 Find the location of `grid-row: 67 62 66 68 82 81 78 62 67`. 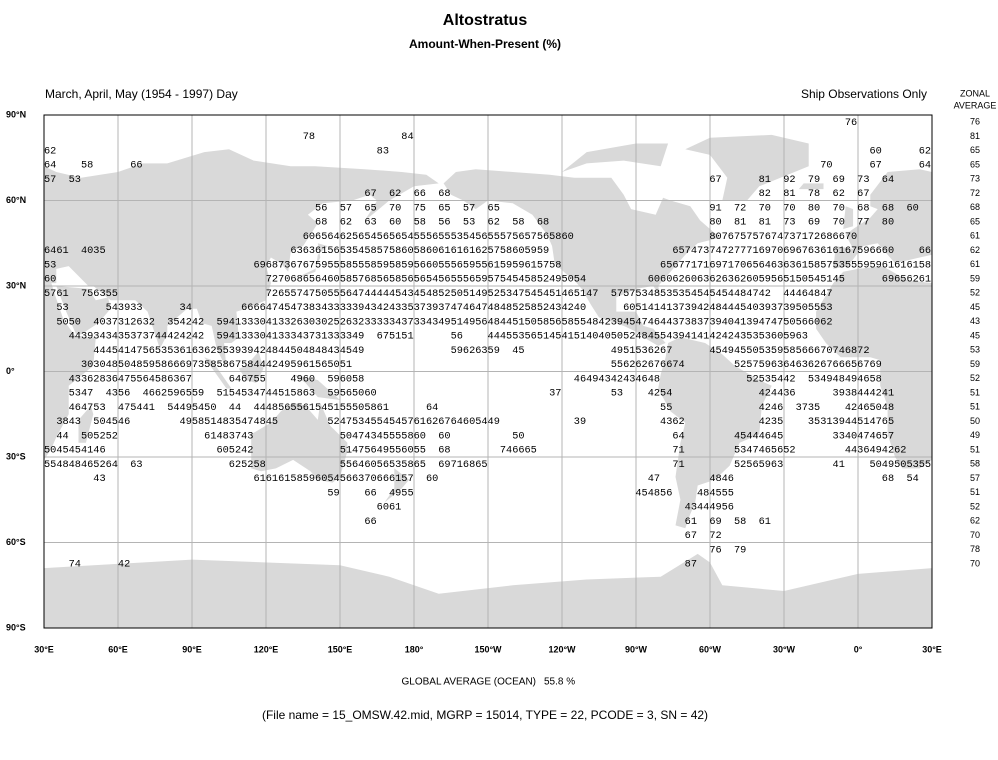

grid-row: 67 62 66 68 82 81 78 62 67 is located at coordinates (457, 194).